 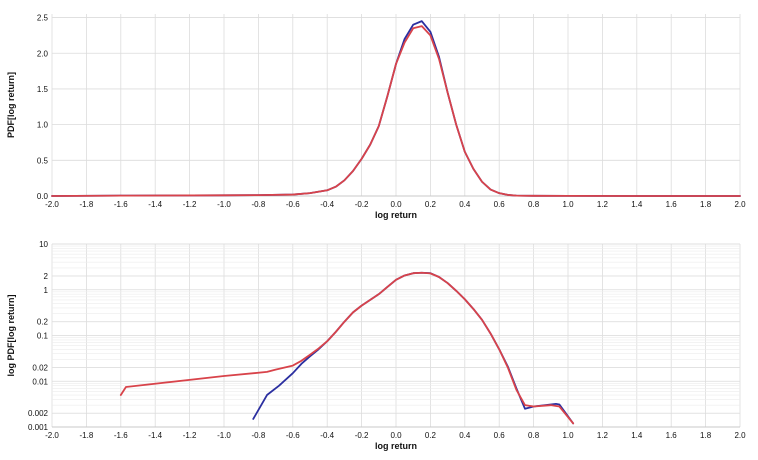 What do you see at coordinates (362, 204) in the screenshot?
I see `top-x-tick-label: -0.2` at bounding box center [362, 204].